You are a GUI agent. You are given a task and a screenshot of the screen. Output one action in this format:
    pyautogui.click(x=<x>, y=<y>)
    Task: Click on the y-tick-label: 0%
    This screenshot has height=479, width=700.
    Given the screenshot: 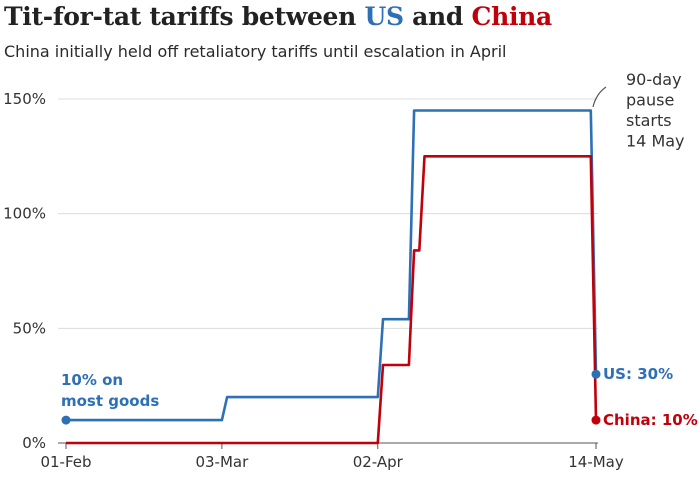 What is the action you would take?
    pyautogui.click(x=34, y=443)
    